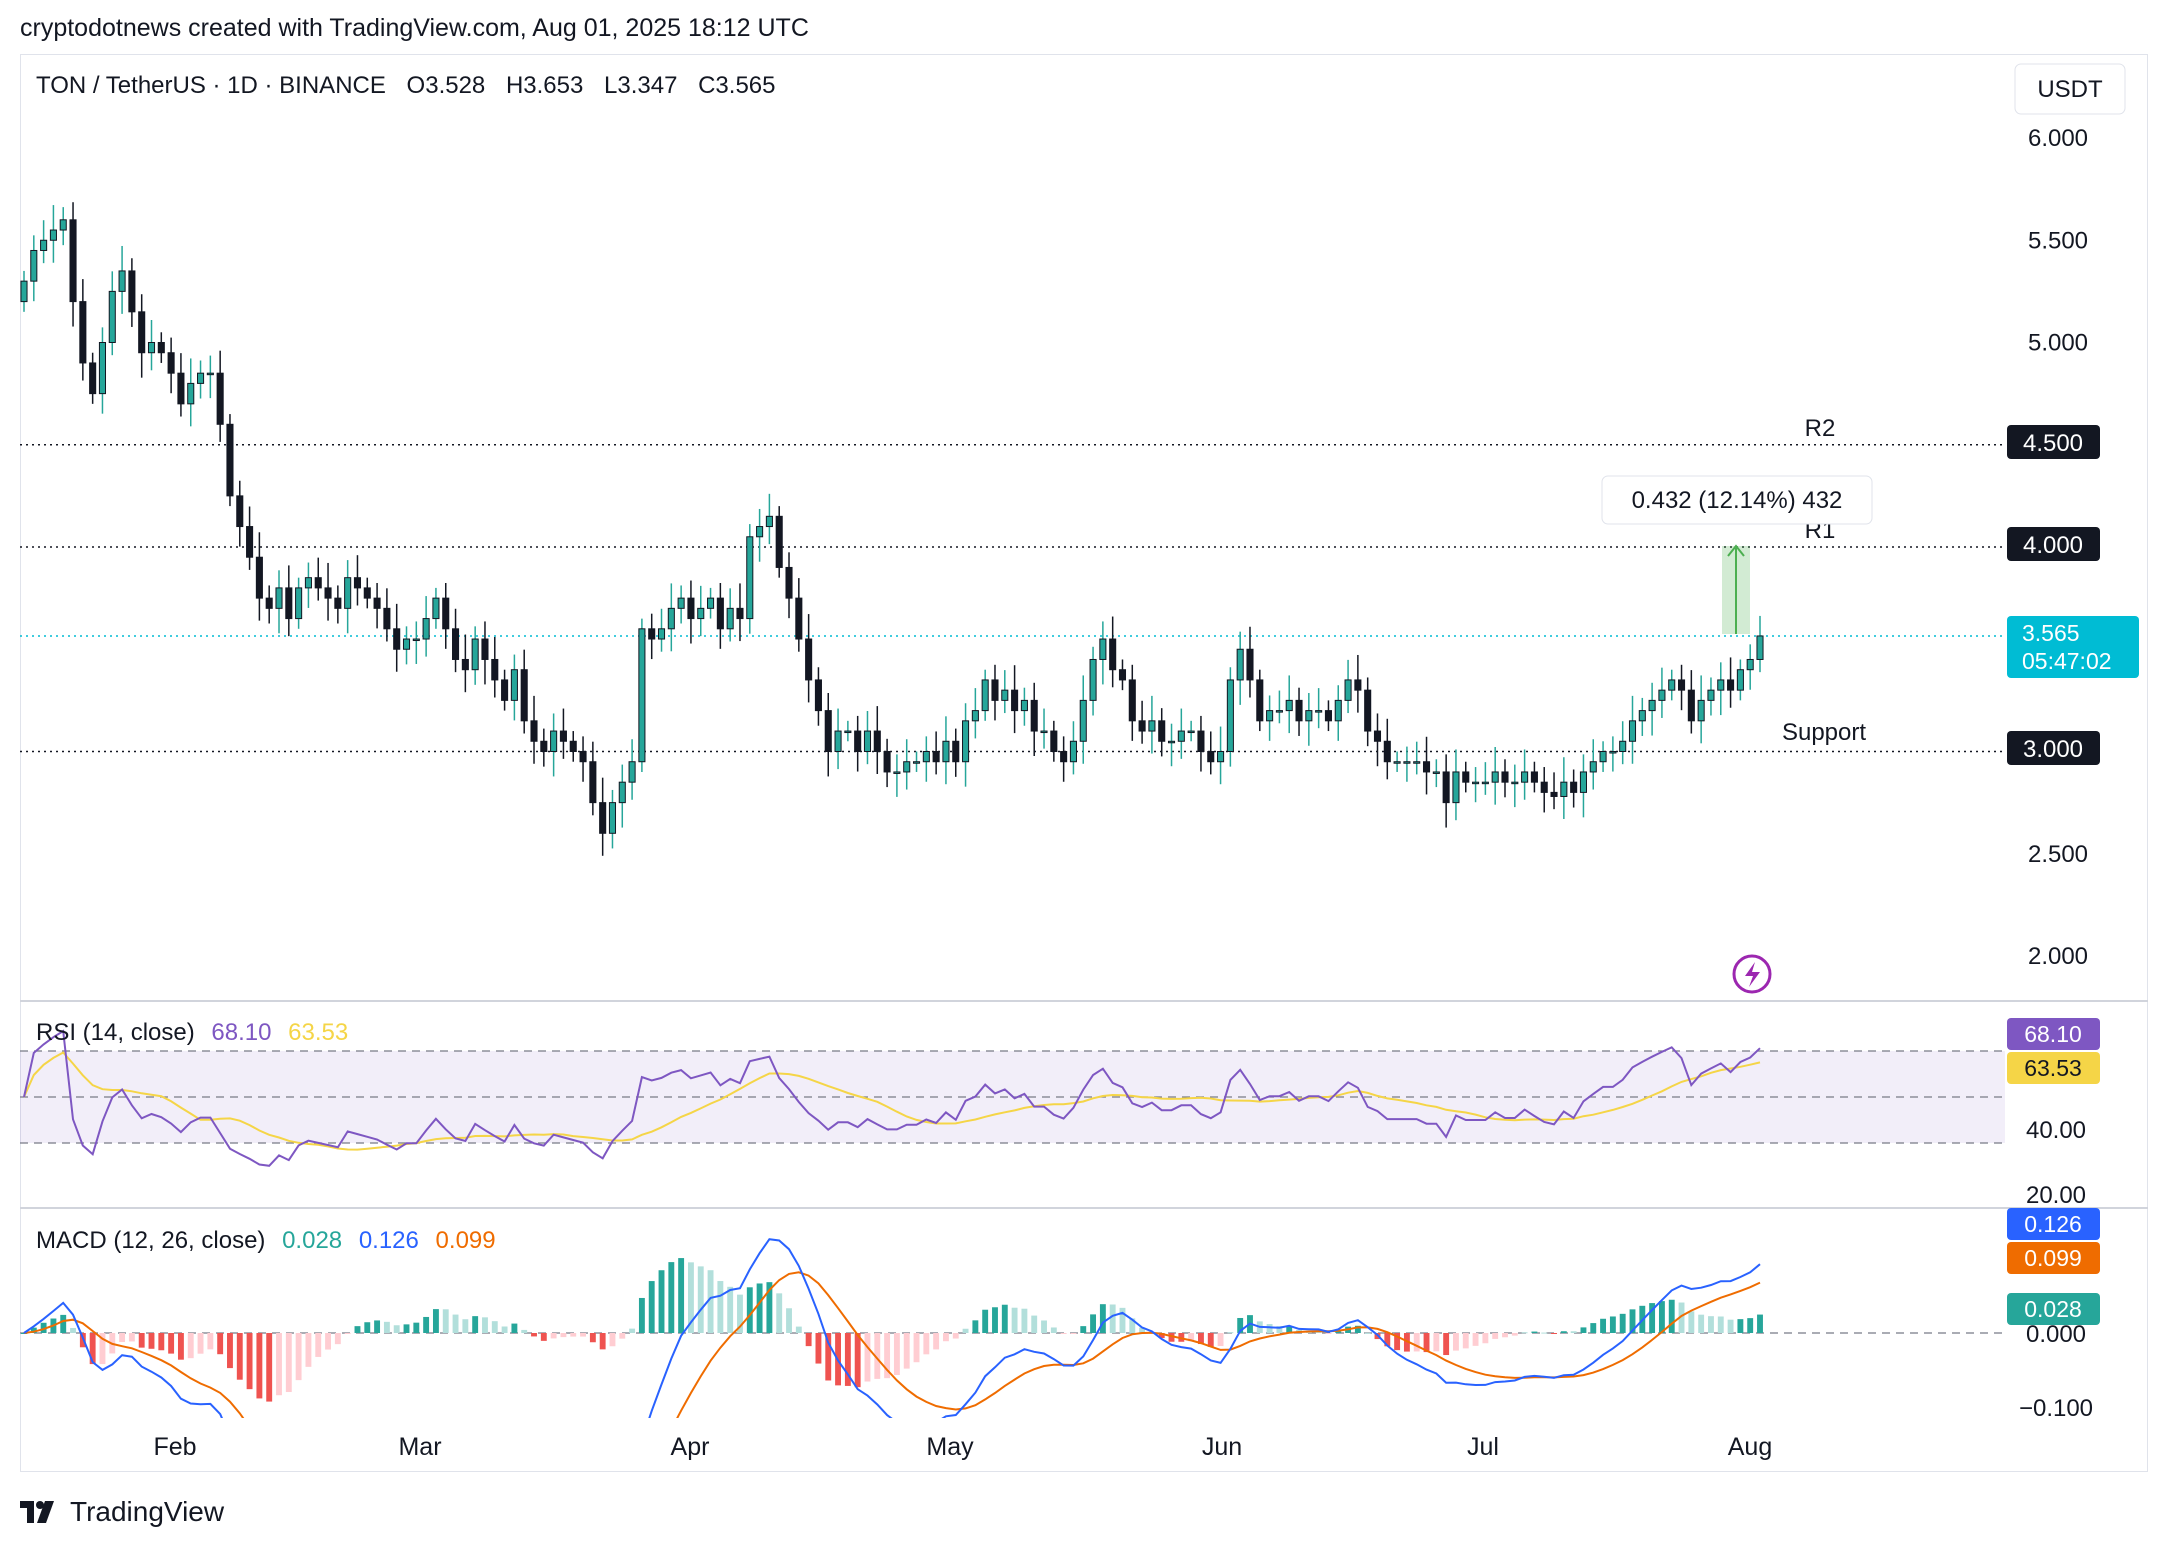  Describe the element at coordinates (2053, 1068) in the screenshot. I see `rsi-ma-badge: 63.53` at that location.